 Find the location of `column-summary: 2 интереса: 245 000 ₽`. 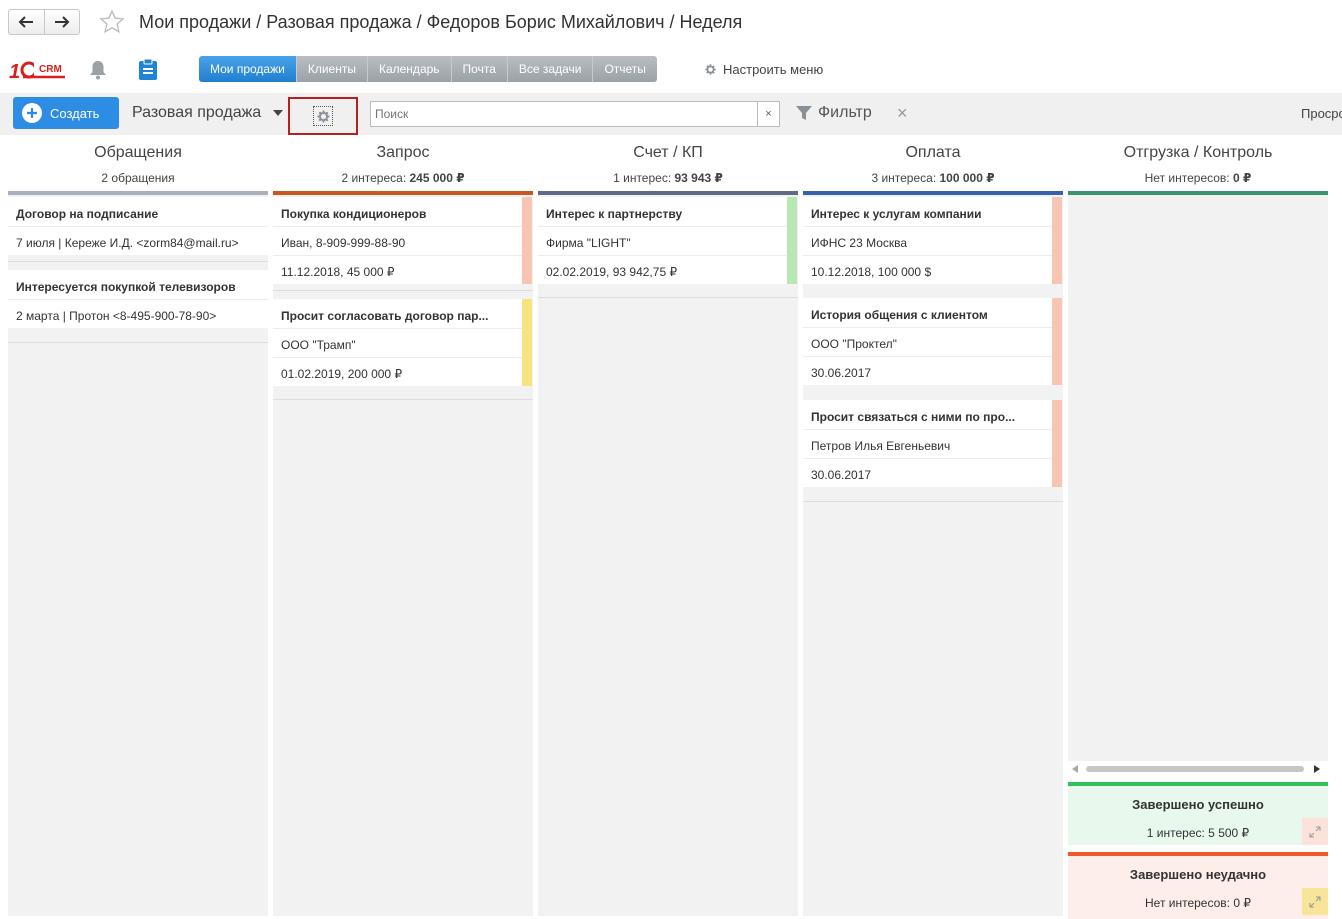

column-summary: 2 интереса: 245 000 ₽ is located at coordinates (403, 178).